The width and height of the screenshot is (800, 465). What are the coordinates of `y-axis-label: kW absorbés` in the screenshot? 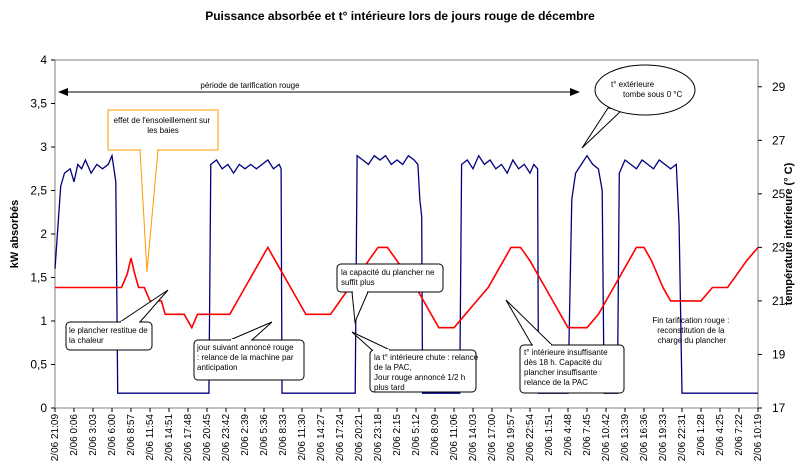 It's located at (15, 234).